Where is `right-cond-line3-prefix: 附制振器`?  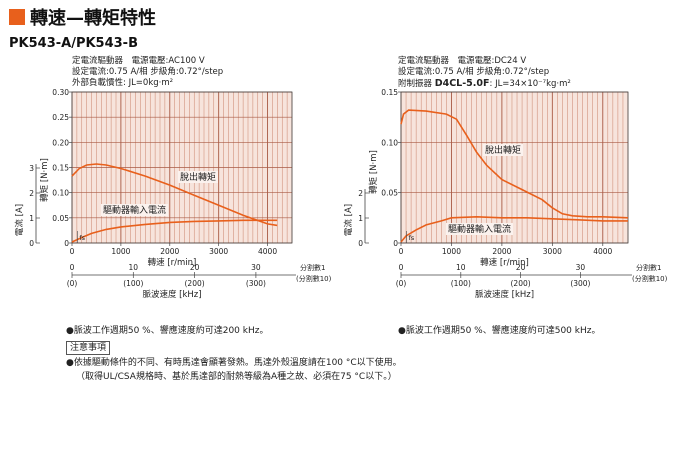
right-cond-line3-prefix: 附制振器 is located at coordinates (416, 84).